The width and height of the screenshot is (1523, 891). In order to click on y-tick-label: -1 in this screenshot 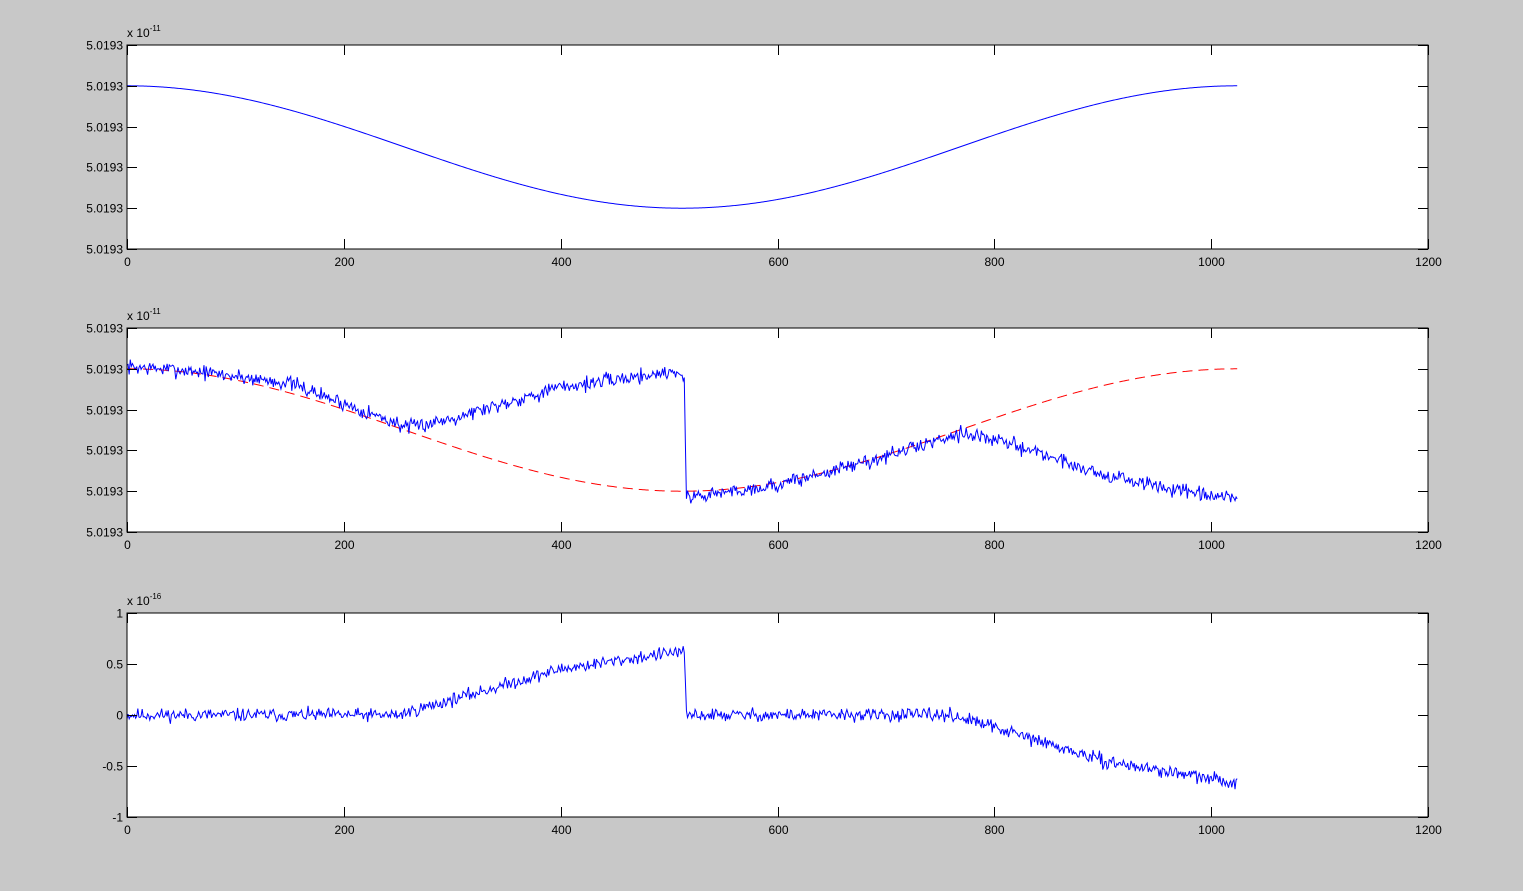, I will do `click(117, 818)`.